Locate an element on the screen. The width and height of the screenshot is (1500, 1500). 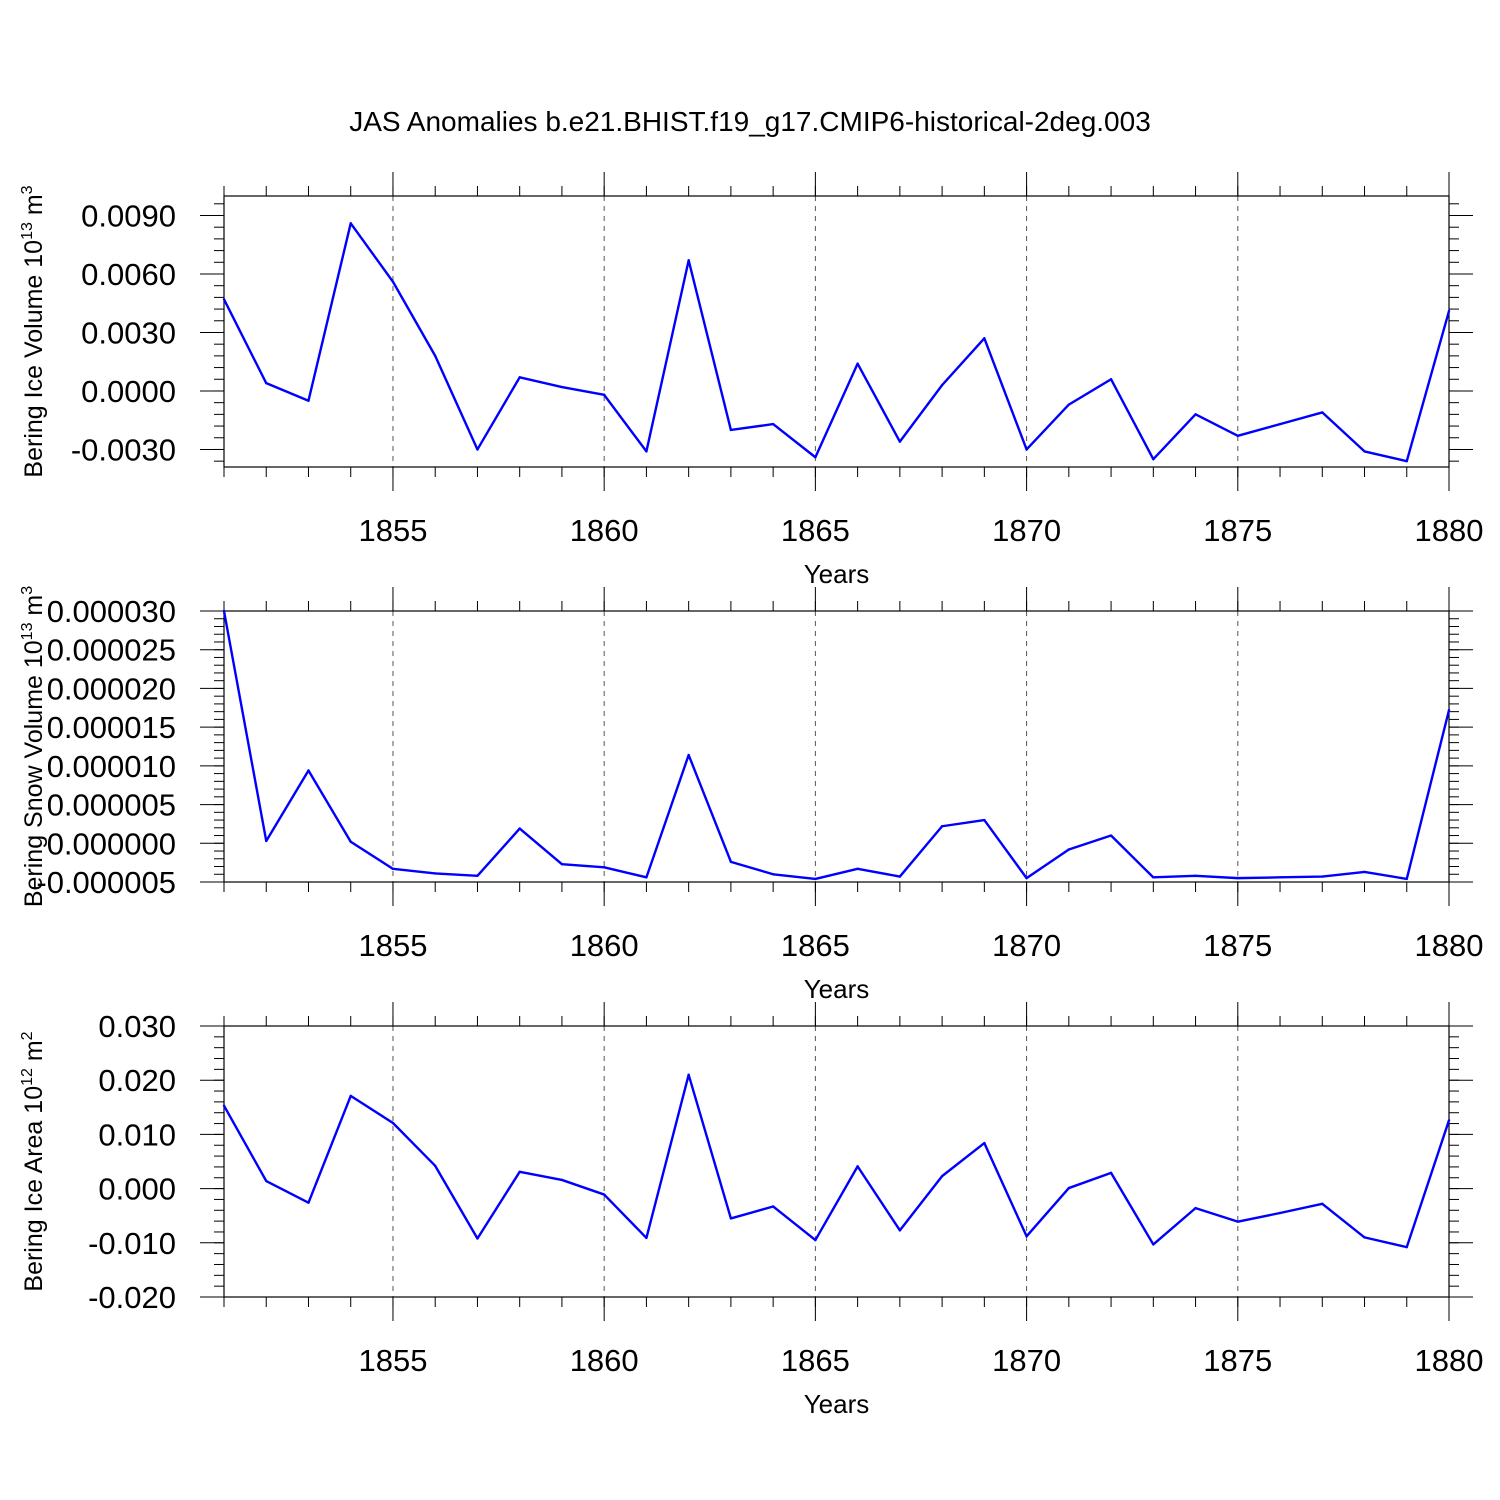
x-tick-label: 1870 is located at coordinates (1026, 530).